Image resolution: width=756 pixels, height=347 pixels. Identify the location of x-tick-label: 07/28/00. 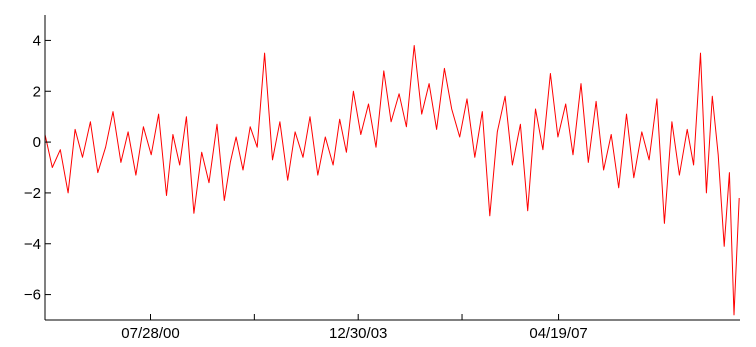
(150, 333).